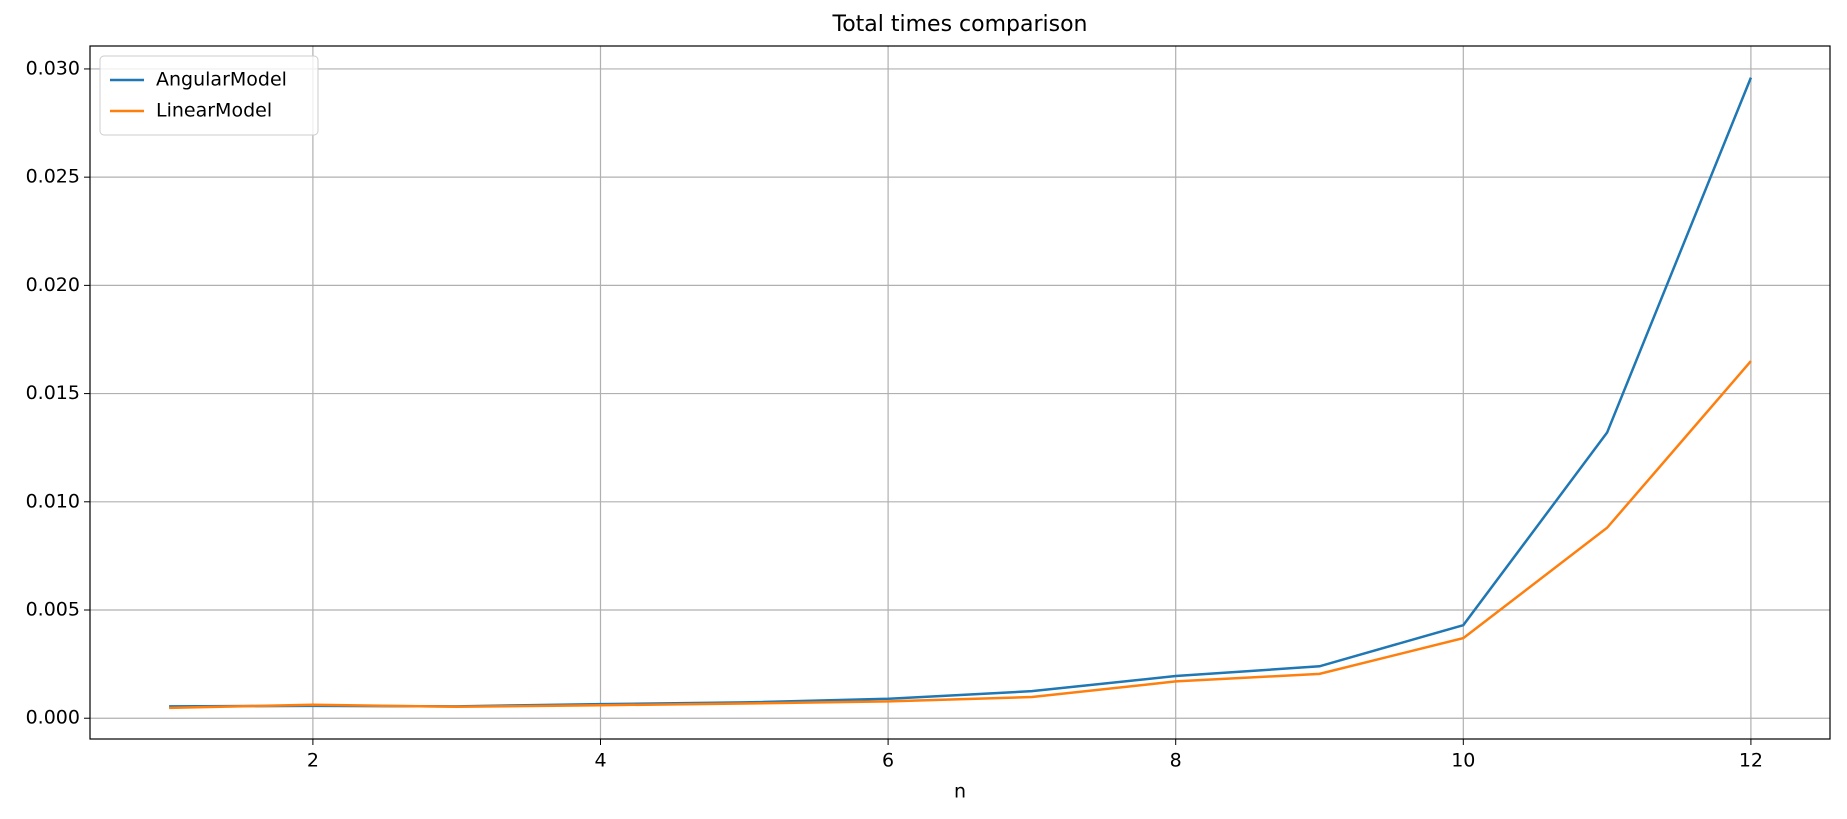 The width and height of the screenshot is (1847, 819). Describe the element at coordinates (313, 761) in the screenshot. I see `x-tick-label: 2` at that location.